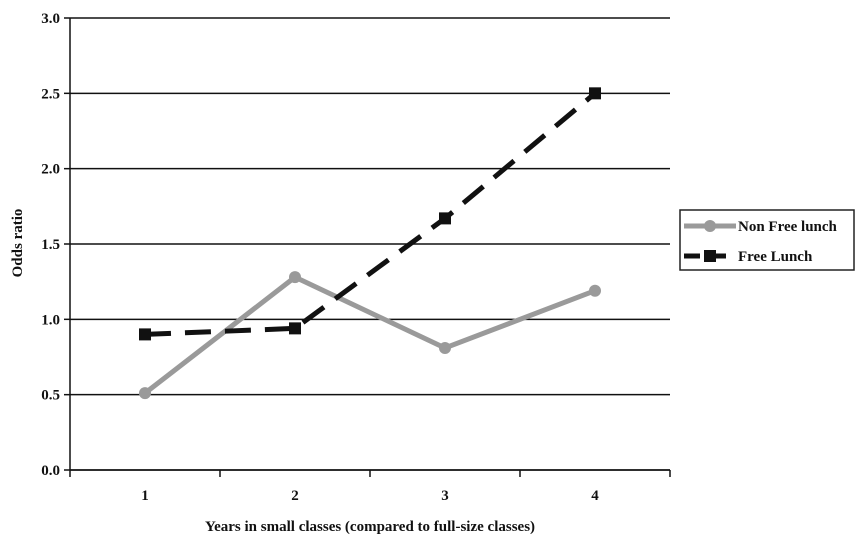 The image size is (856, 544). Describe the element at coordinates (145, 496) in the screenshot. I see `x-tick-label: 1` at that location.